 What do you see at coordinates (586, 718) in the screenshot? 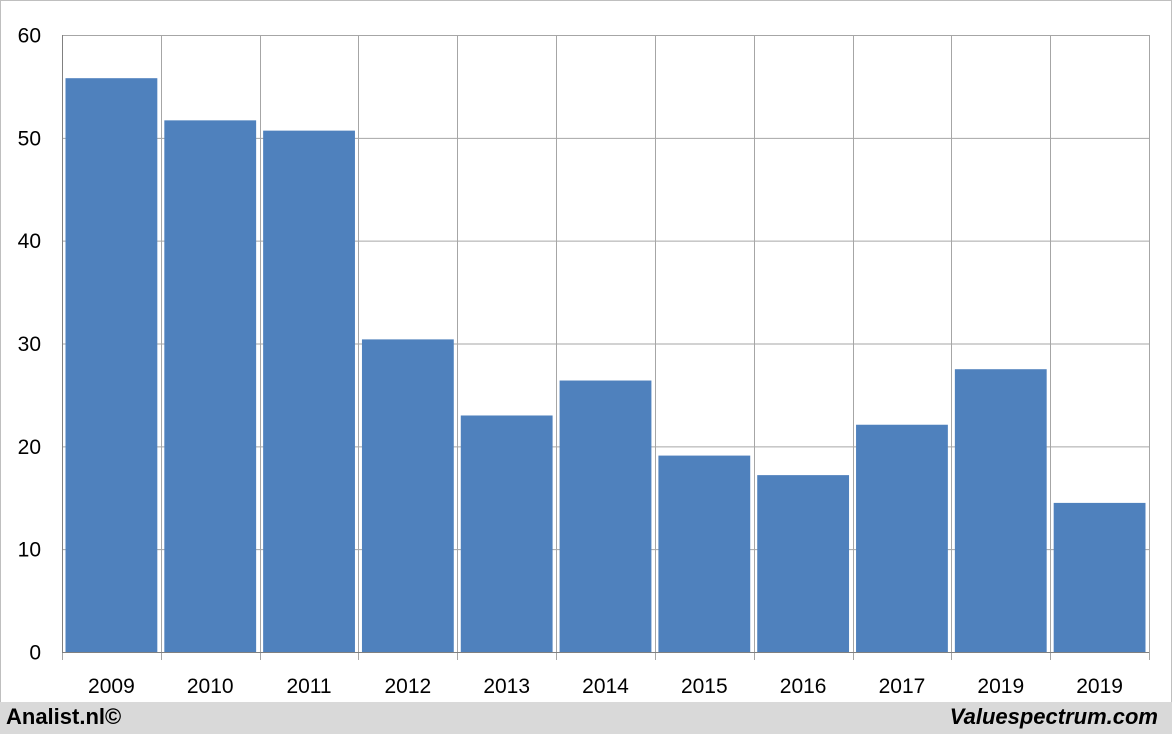
I see `footer-bar: Analist.nl© Valuespectrum.com` at bounding box center [586, 718].